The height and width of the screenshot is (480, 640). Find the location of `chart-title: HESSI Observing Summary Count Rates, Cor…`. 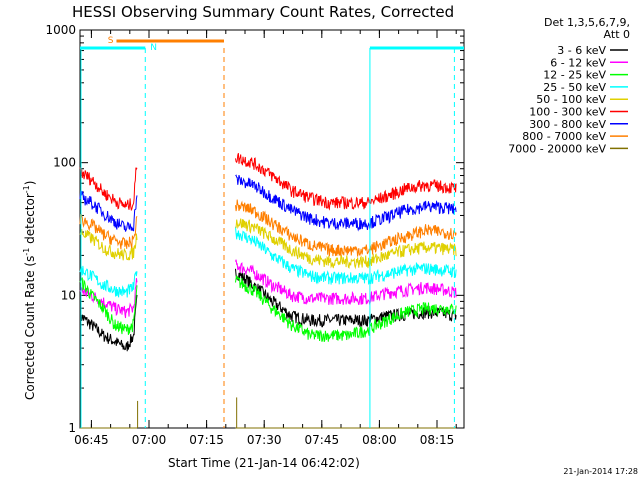

chart-title: HESSI Observing Summary Count Rates, Cor… is located at coordinates (263, 12).